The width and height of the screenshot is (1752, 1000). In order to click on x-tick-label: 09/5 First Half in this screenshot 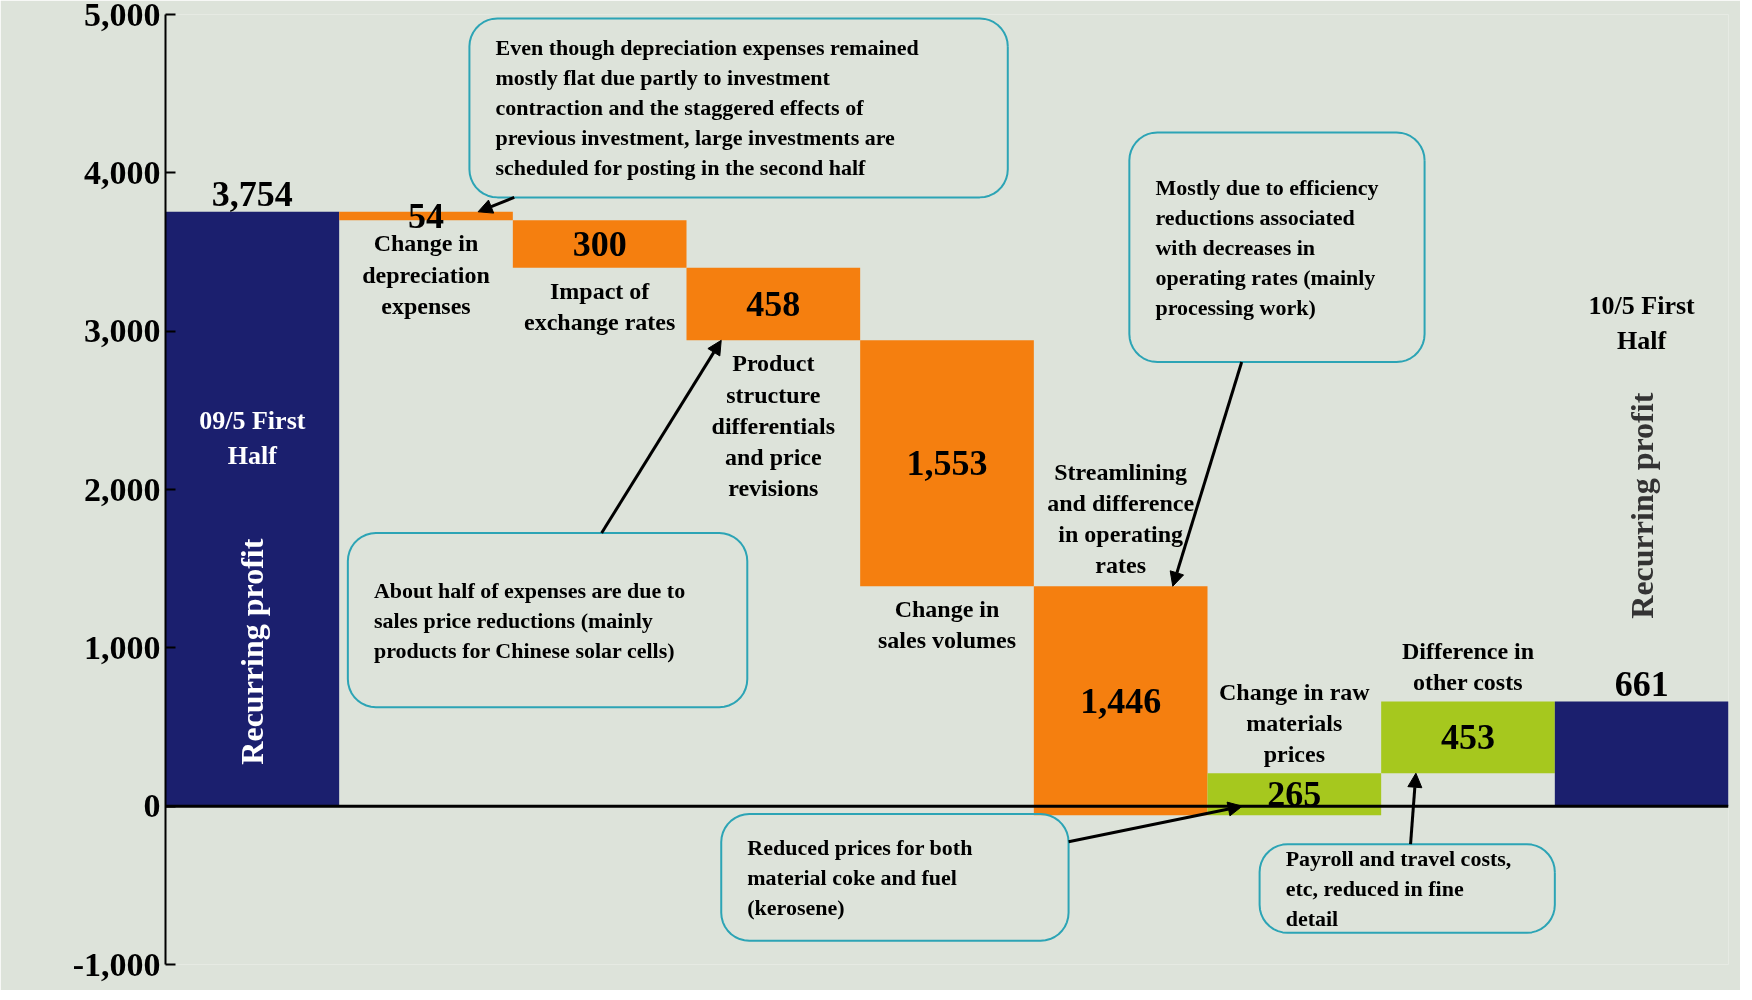, I will do `click(252, 437)`.